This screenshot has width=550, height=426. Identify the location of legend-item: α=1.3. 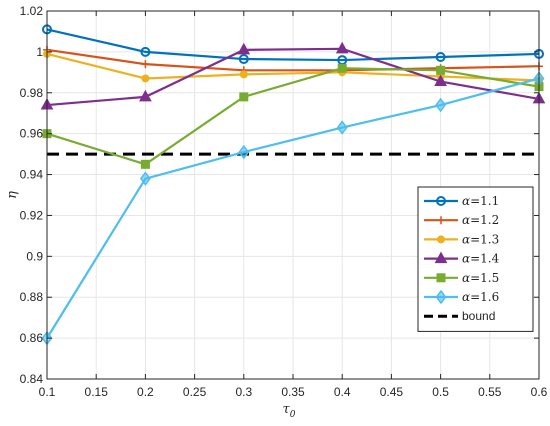
(461, 239).